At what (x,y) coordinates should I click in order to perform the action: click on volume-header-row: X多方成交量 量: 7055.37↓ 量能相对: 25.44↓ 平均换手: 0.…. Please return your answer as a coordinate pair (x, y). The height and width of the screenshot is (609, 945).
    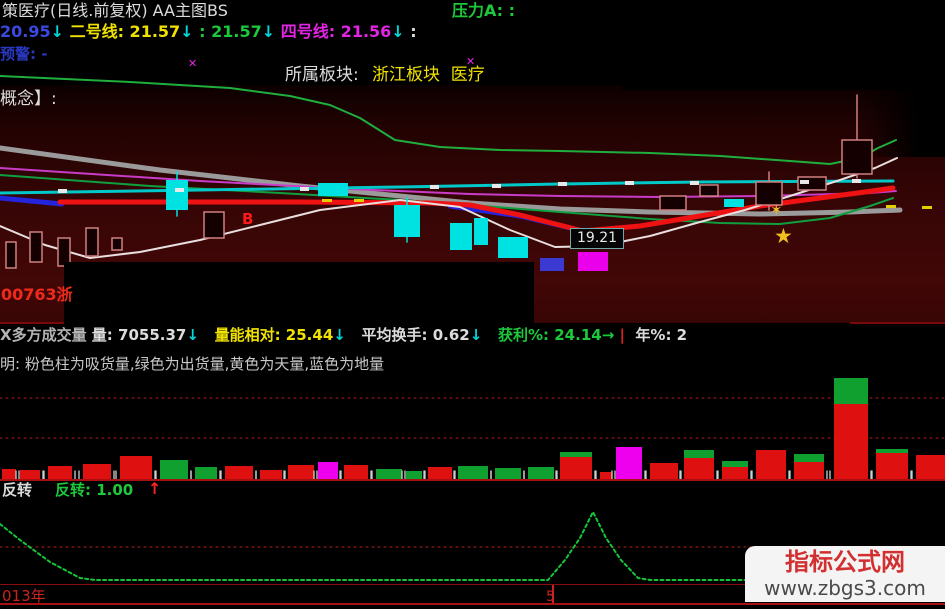
    Looking at the image, I should click on (344, 335).